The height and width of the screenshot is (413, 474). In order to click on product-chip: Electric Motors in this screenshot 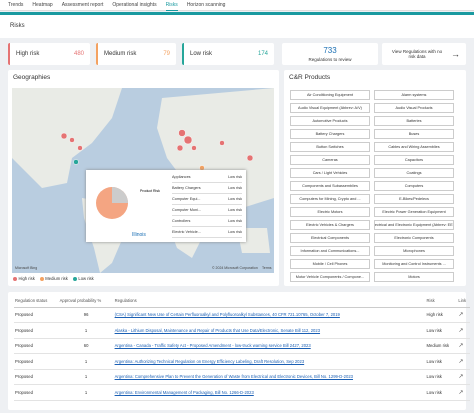, I will do `click(330, 212)`.